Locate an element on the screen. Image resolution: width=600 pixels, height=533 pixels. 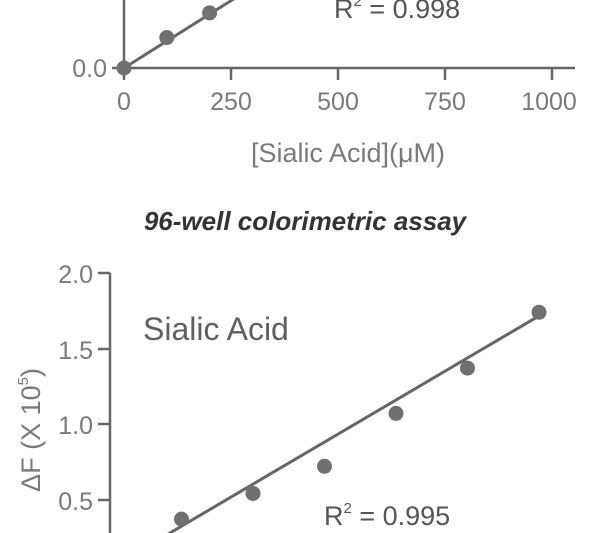
top-y-axis: 0.0 is located at coordinates (99, 41).